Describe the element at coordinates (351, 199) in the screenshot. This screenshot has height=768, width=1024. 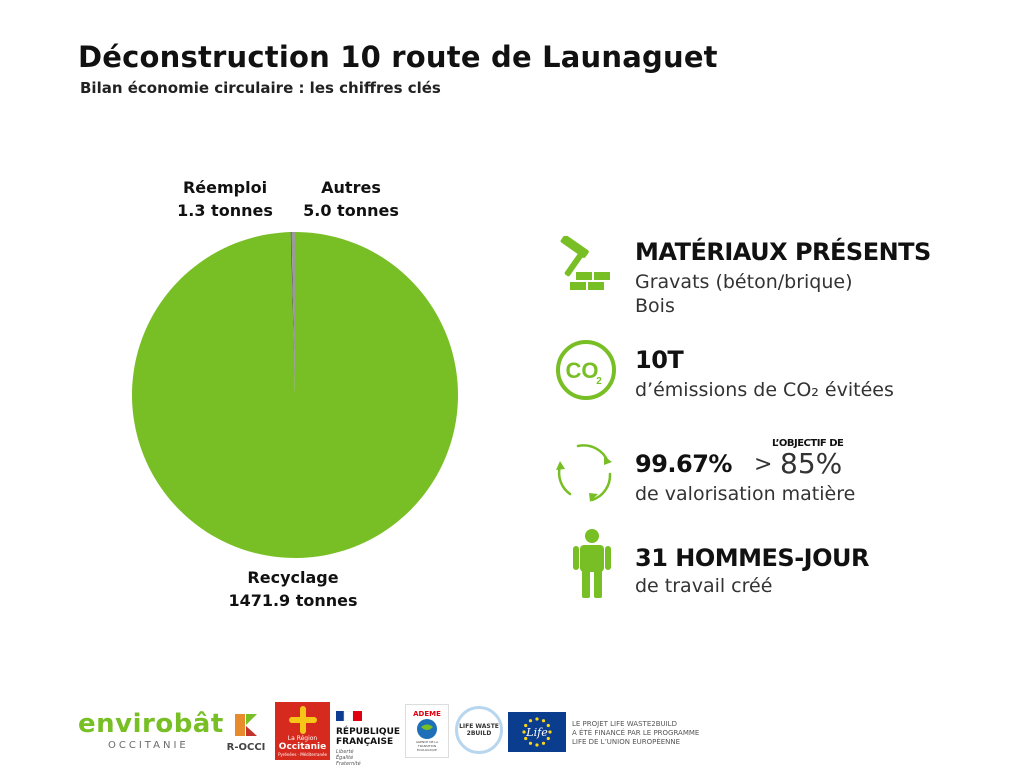
I see `pie-label-autres: Autres 5.0 tonnes` at that location.